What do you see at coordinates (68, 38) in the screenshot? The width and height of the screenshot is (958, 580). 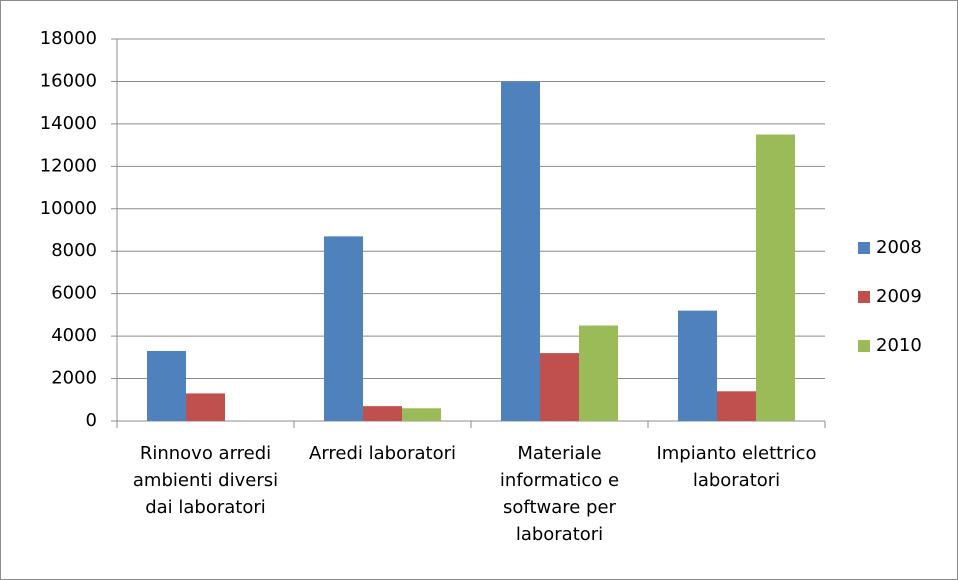 I see `y-tick-label: 18000` at bounding box center [68, 38].